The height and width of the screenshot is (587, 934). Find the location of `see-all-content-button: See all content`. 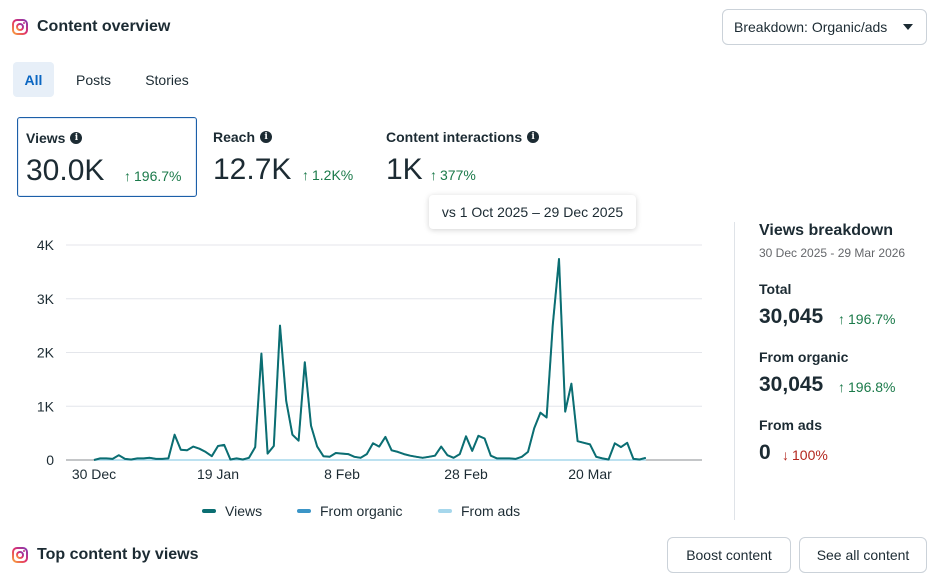

see-all-content-button: See all content is located at coordinates (863, 555).